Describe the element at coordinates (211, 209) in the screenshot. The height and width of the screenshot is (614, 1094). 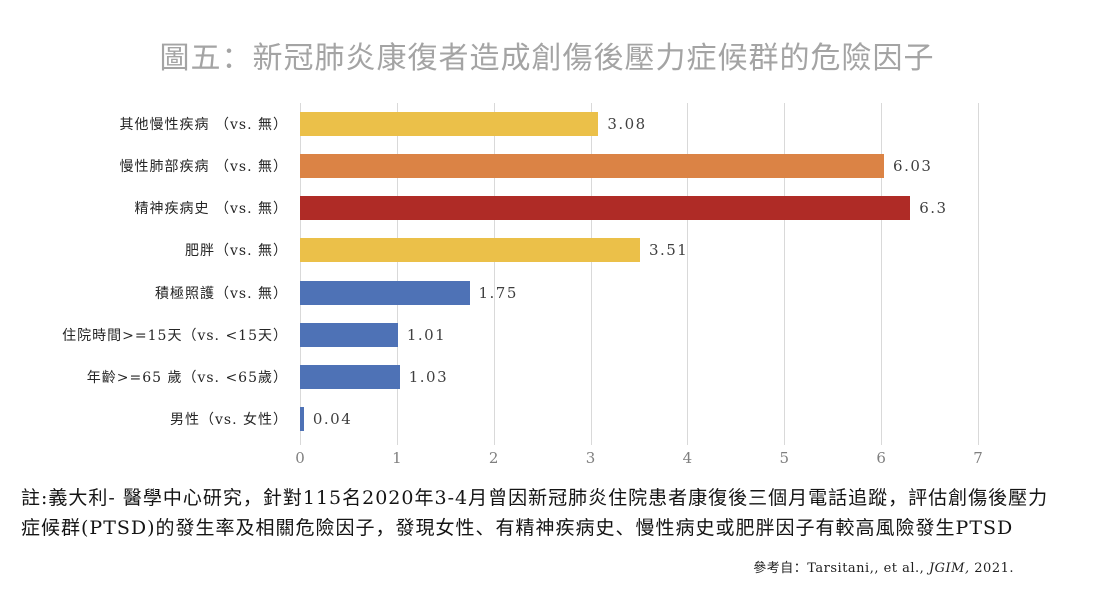
I see `category-label: 精神疾病史 （vs. 無）` at that location.